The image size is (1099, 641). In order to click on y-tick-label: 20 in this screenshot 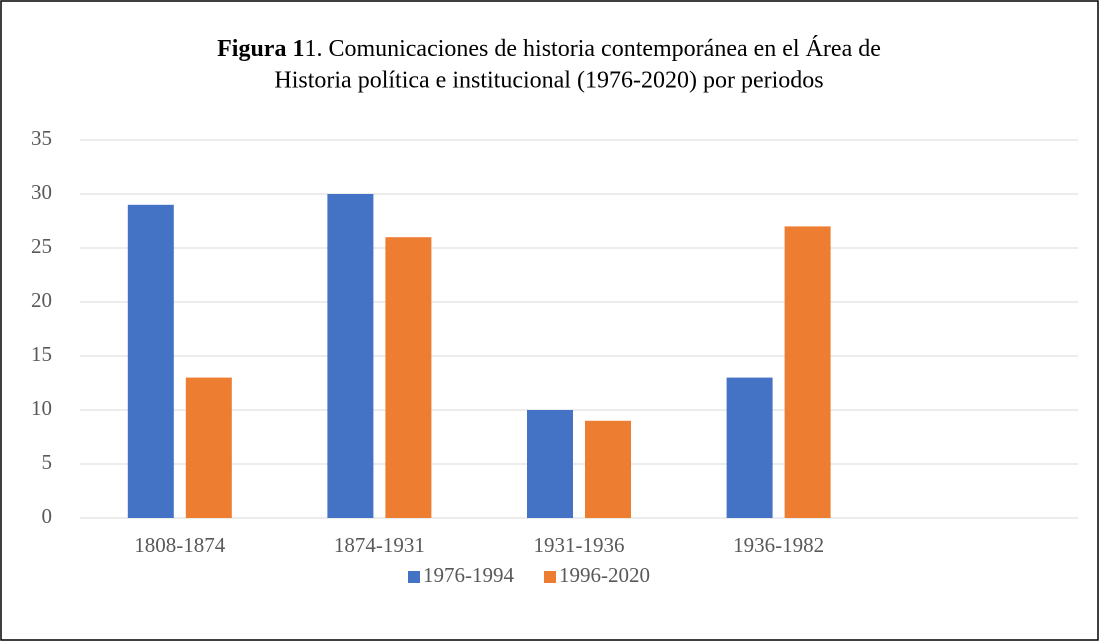, I will do `click(41, 300)`.